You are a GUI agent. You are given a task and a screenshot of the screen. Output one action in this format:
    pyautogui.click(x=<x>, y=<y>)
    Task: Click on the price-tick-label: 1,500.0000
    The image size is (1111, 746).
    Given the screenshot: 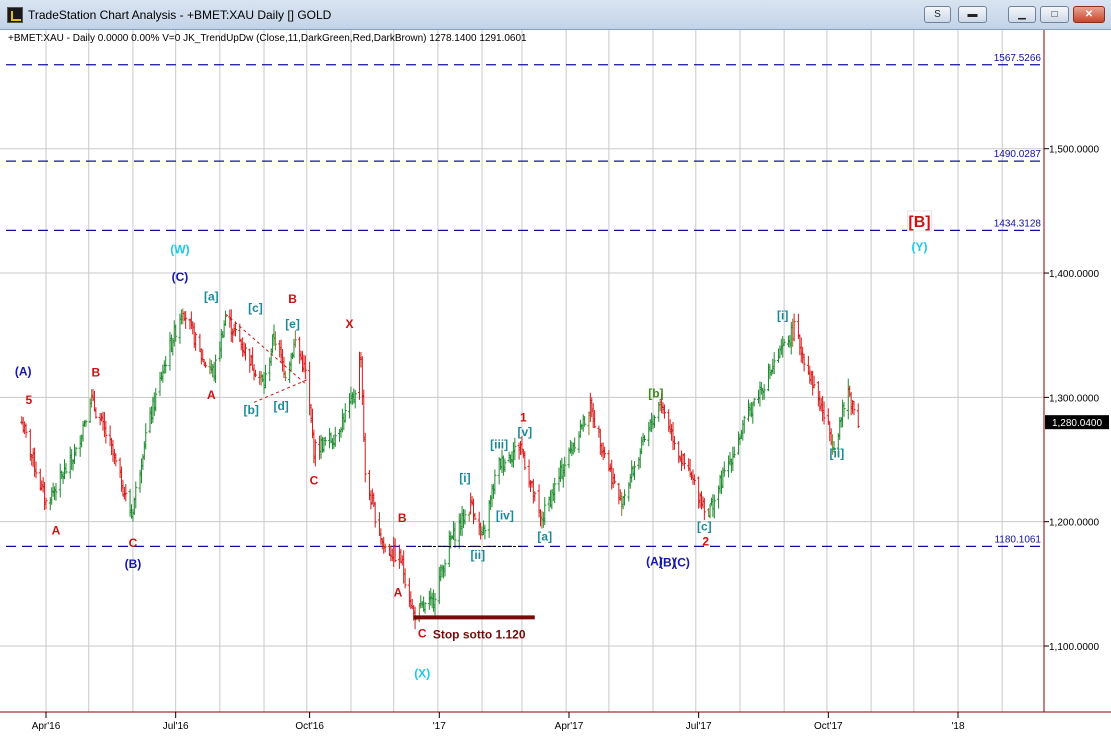 What is the action you would take?
    pyautogui.click(x=1074, y=150)
    